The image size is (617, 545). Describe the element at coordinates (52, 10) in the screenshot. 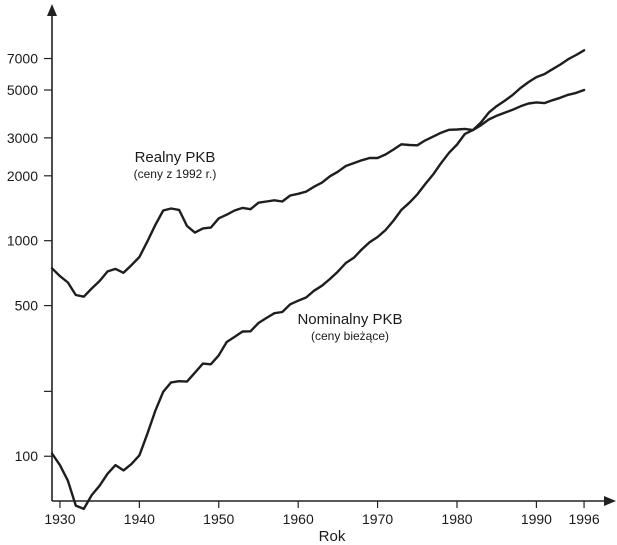

I see `y-axis-arrow-icon` at that location.